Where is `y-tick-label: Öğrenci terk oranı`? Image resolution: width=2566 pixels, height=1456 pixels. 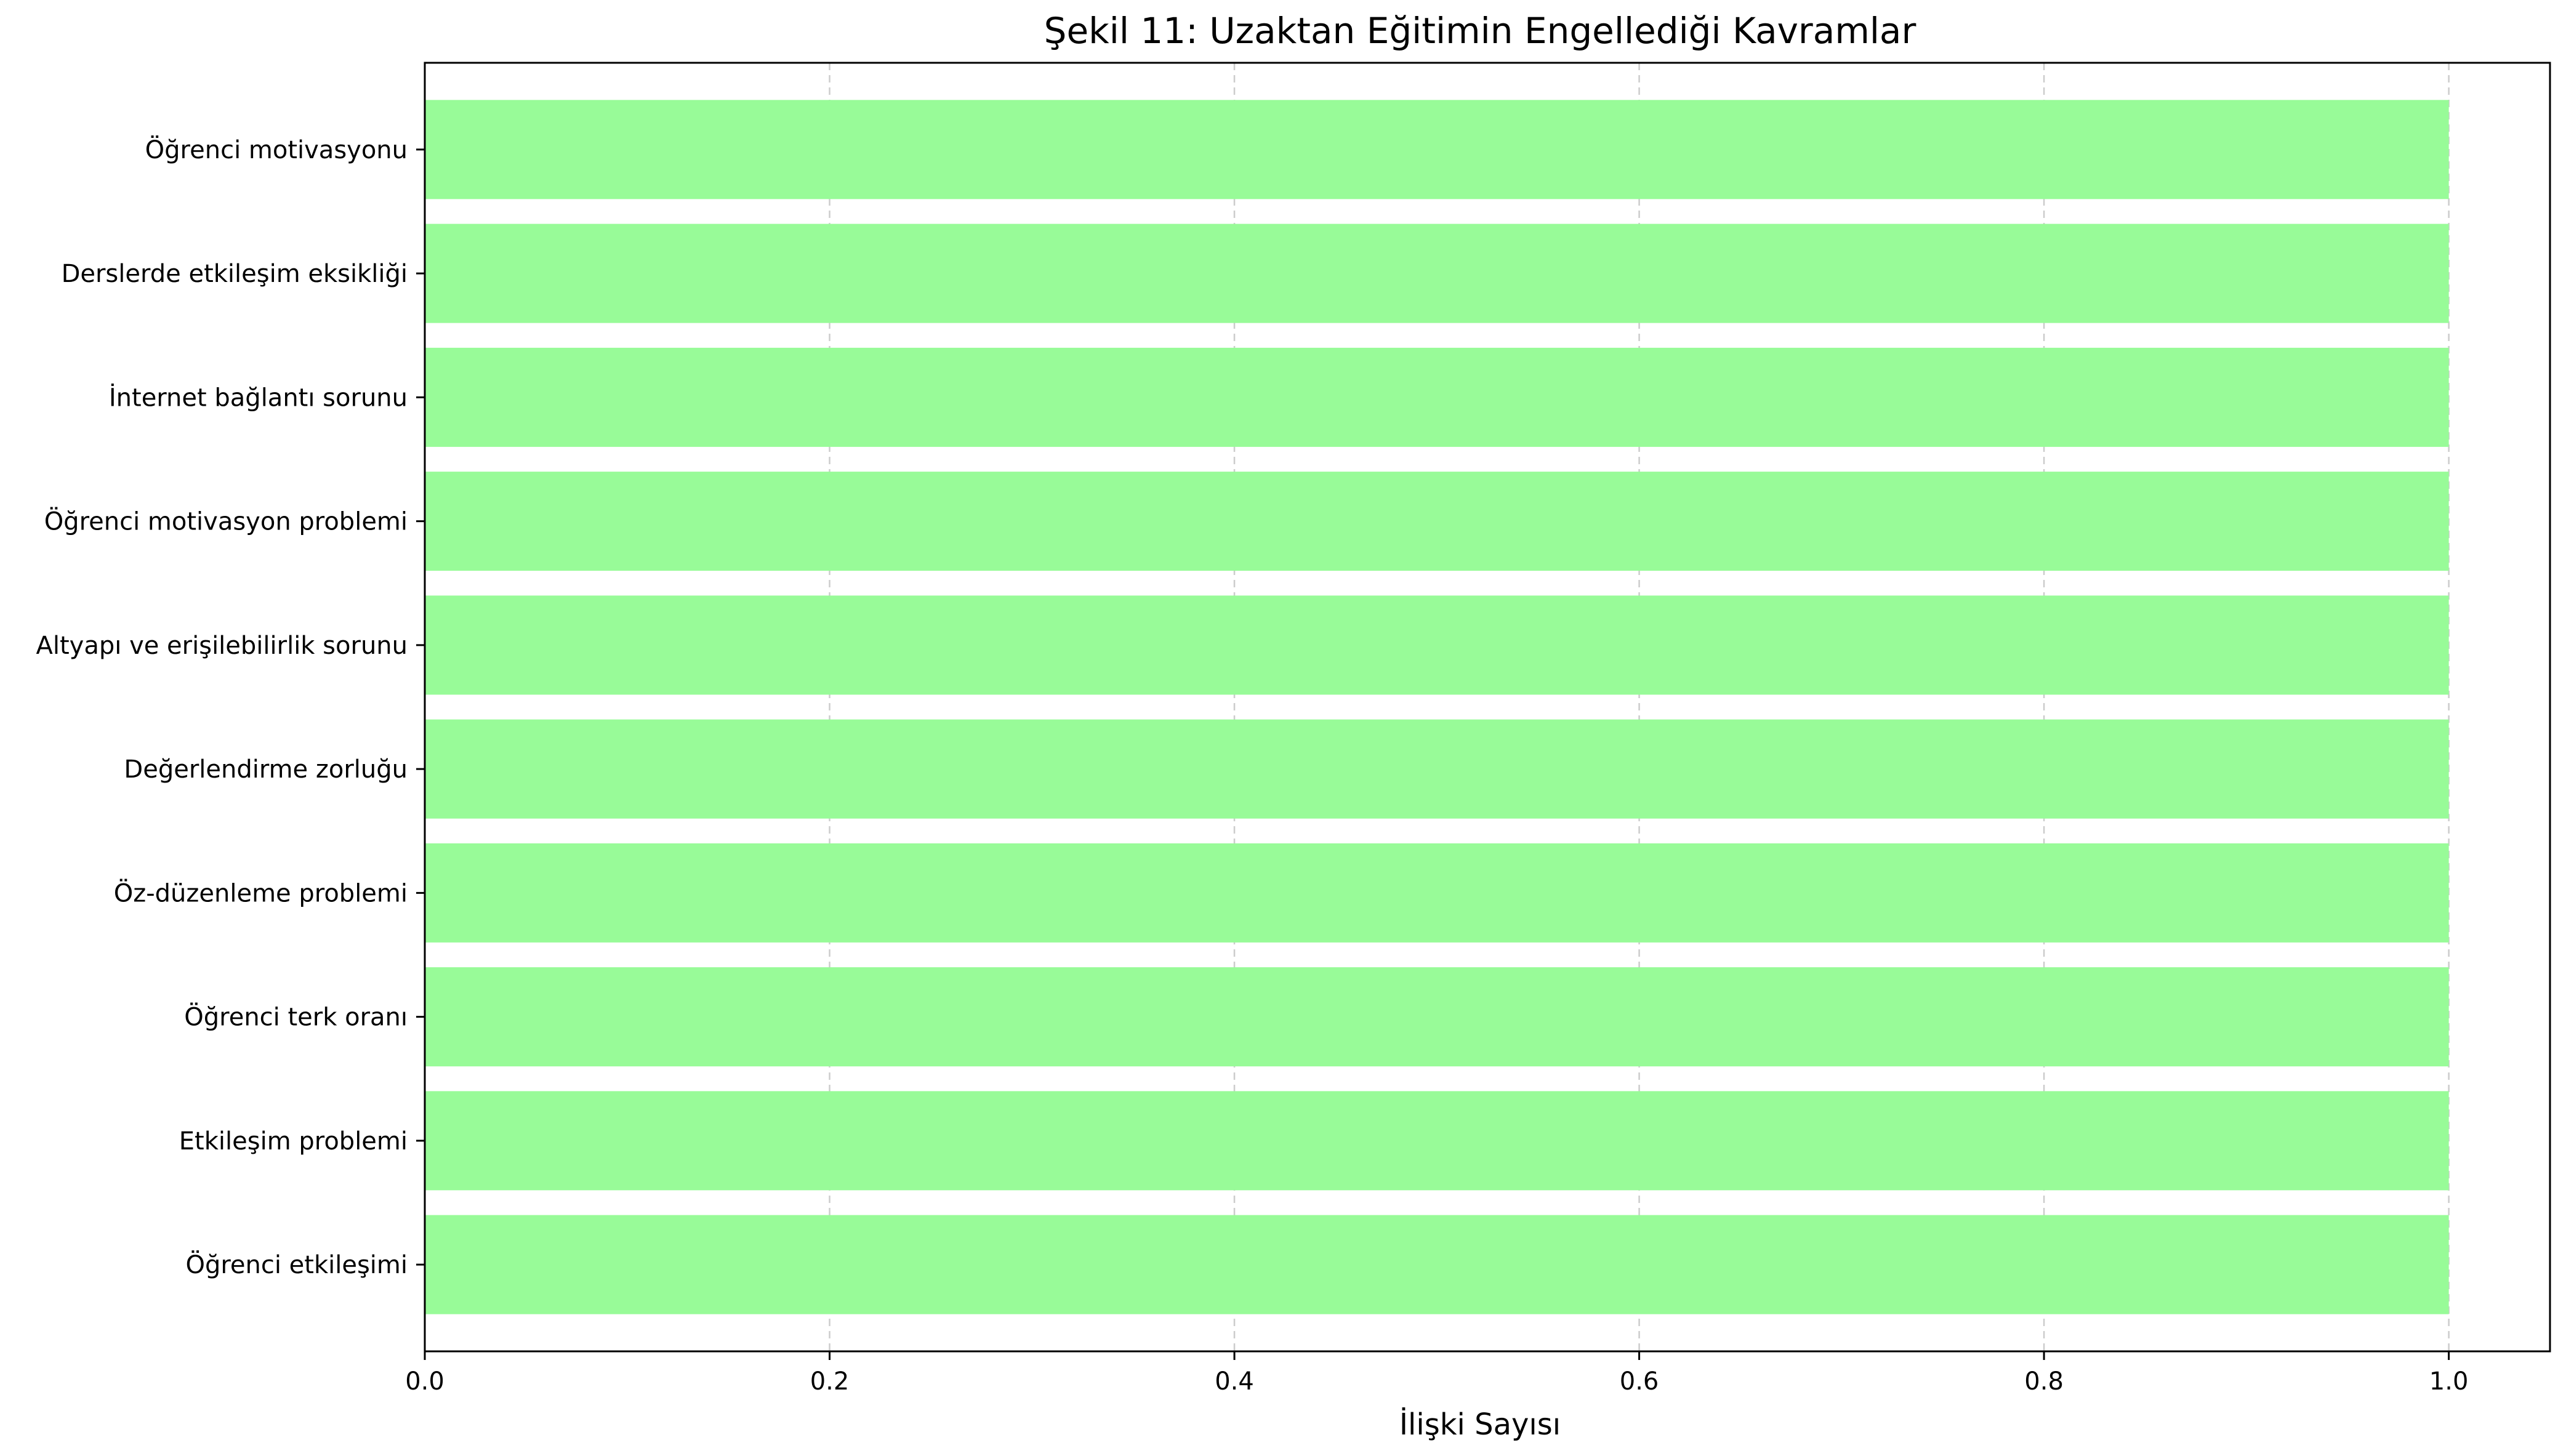
y-tick-label: Öğrenci terk oranı is located at coordinates (296, 1017).